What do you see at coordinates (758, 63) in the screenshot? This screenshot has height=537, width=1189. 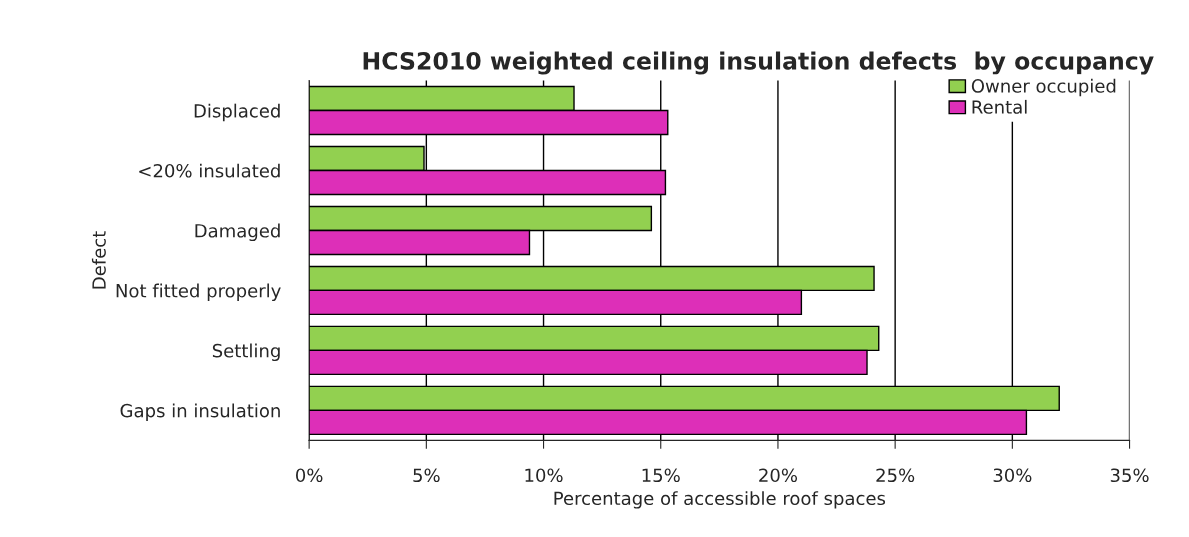 I see `chart-title: HCS2010 weighted ceiling insulation defects by occupancy` at bounding box center [758, 63].